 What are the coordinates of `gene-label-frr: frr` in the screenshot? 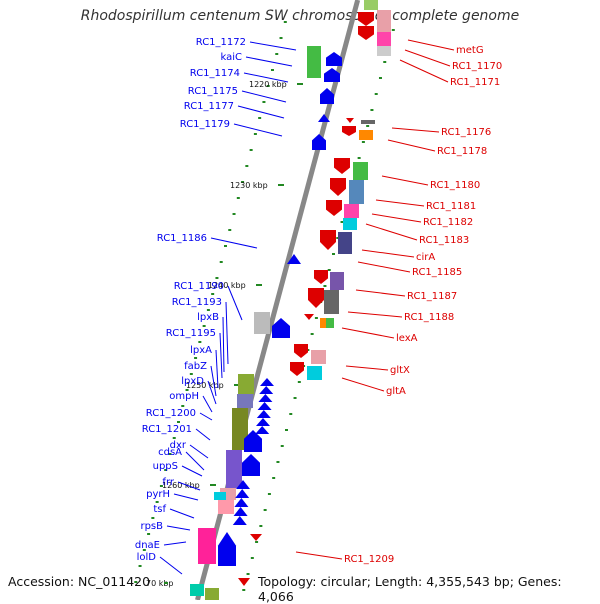 It's located at (168, 482).